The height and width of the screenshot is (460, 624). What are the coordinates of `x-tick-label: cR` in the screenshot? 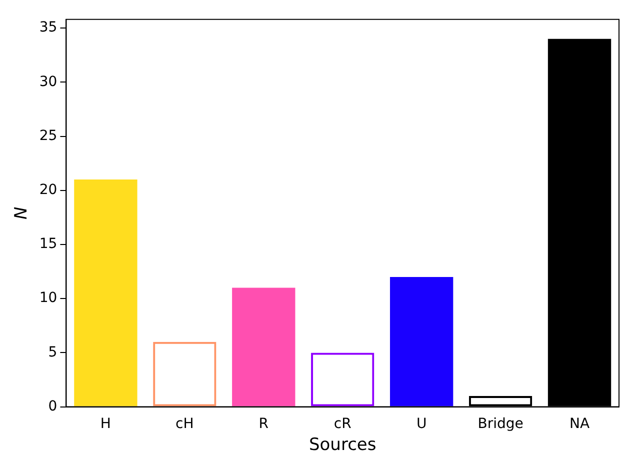 It's located at (343, 424).